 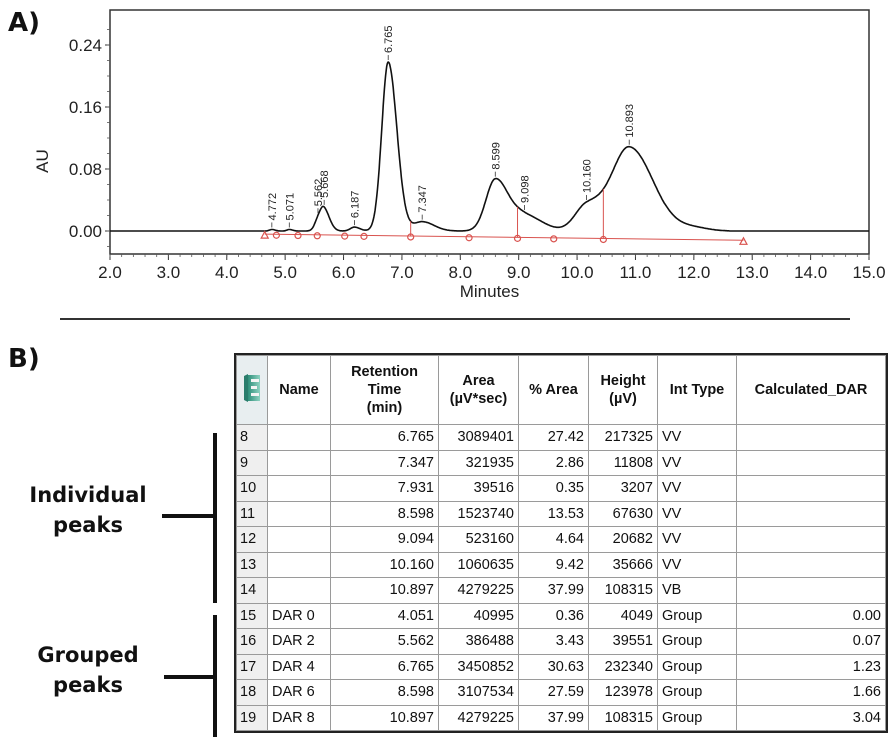 What do you see at coordinates (561, 666) in the screenshot?
I see `table-row: 17 DAR 4 6.765 3450852 30.63 232340 Group 1.23` at bounding box center [561, 666].